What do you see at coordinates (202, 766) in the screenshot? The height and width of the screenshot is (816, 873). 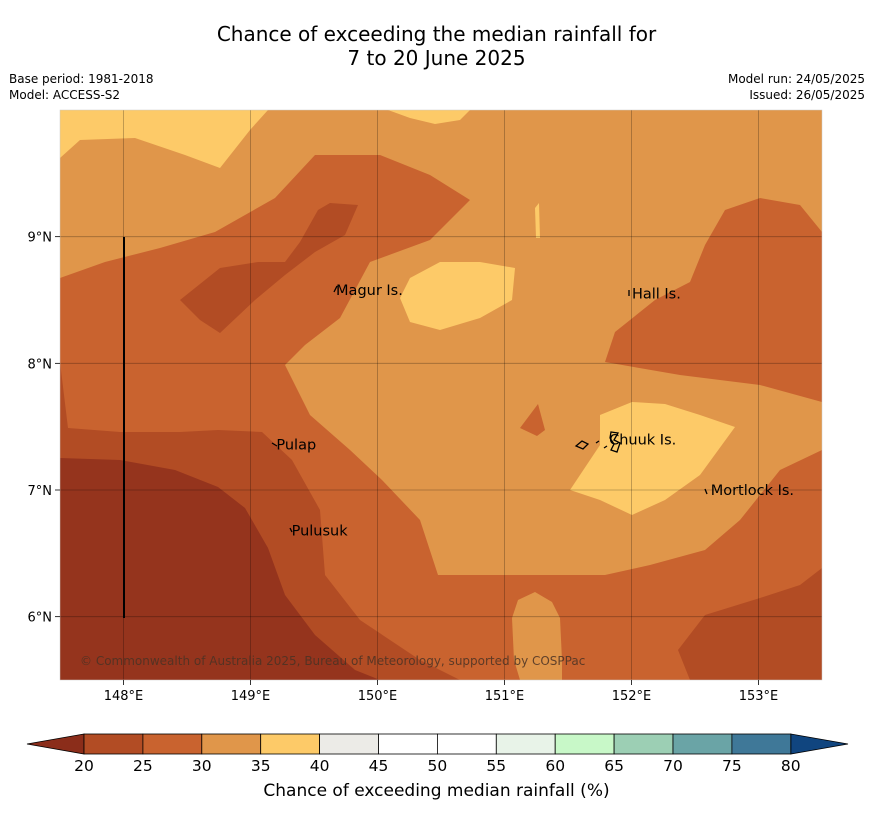 I see `colorbar-tick-label: 30` at bounding box center [202, 766].